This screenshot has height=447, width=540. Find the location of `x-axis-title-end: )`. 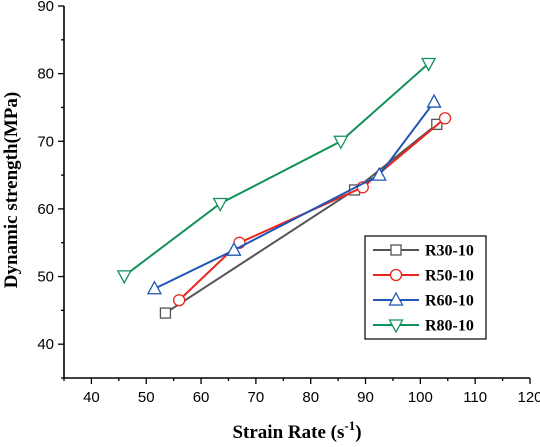

x-axis-title-end: ) is located at coordinates (358, 432).